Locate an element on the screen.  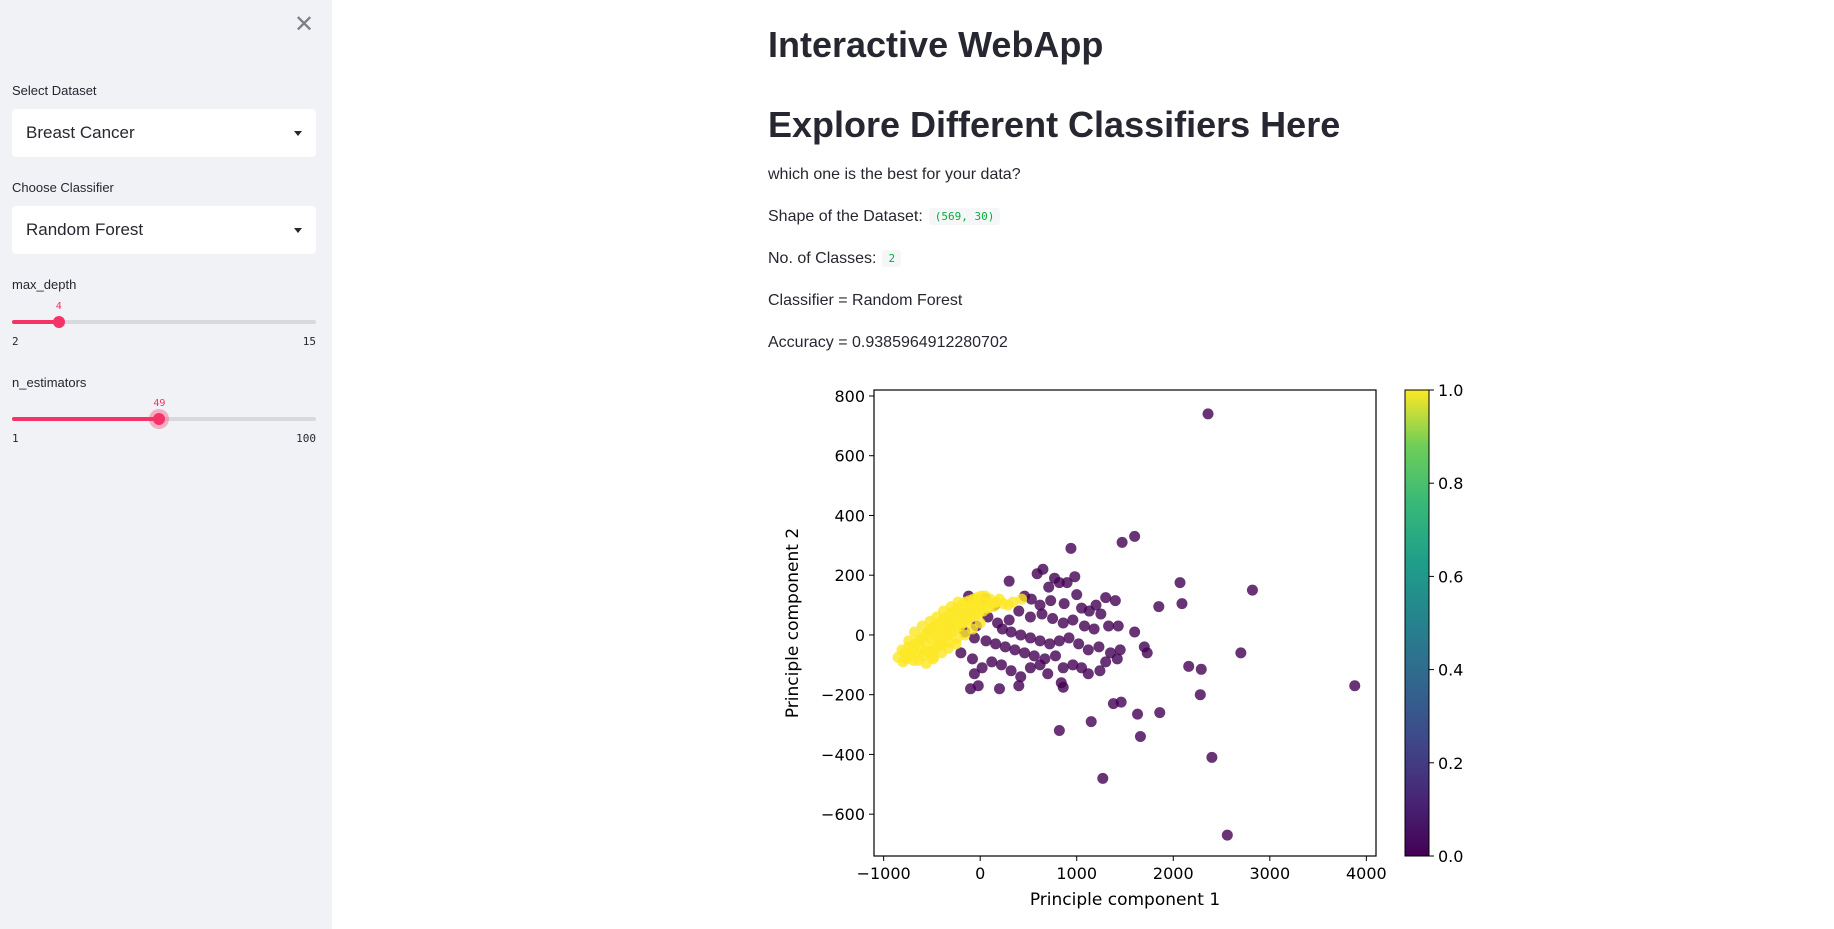
classifier-text: Classifier = Random Forest is located at coordinates (865, 300).